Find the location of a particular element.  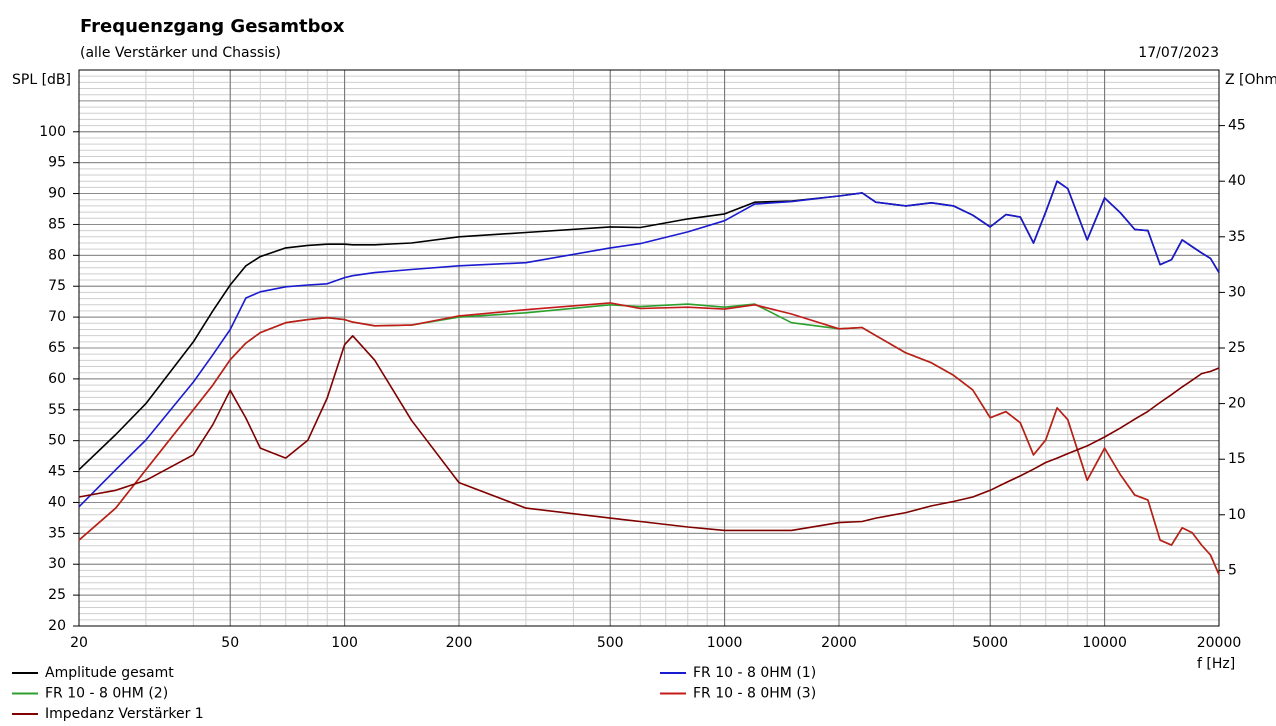

y-tick-label: 85 is located at coordinates (57, 224).